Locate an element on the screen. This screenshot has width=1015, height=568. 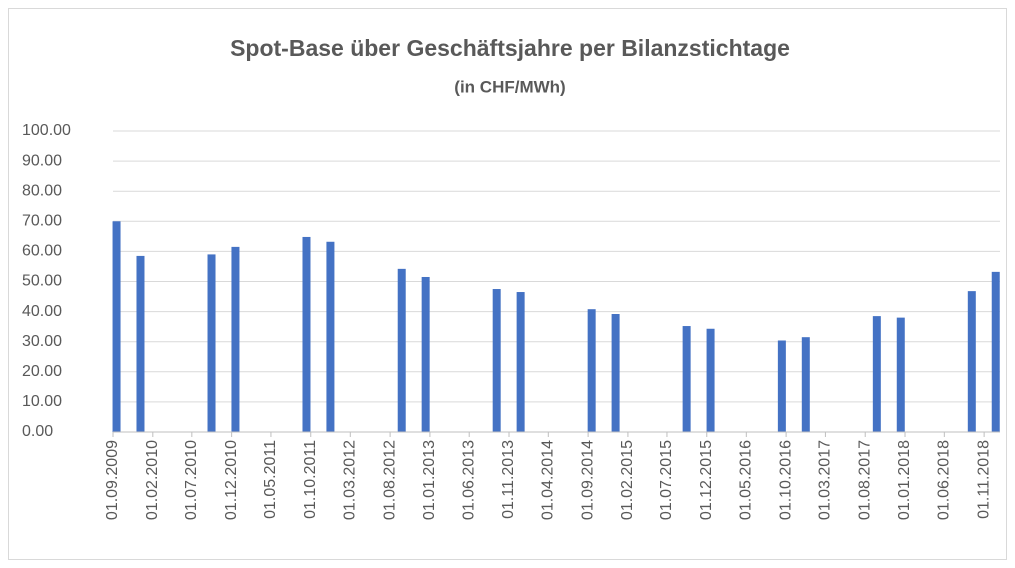
x-tick-label: 01.05.2011 is located at coordinates (270, 479).